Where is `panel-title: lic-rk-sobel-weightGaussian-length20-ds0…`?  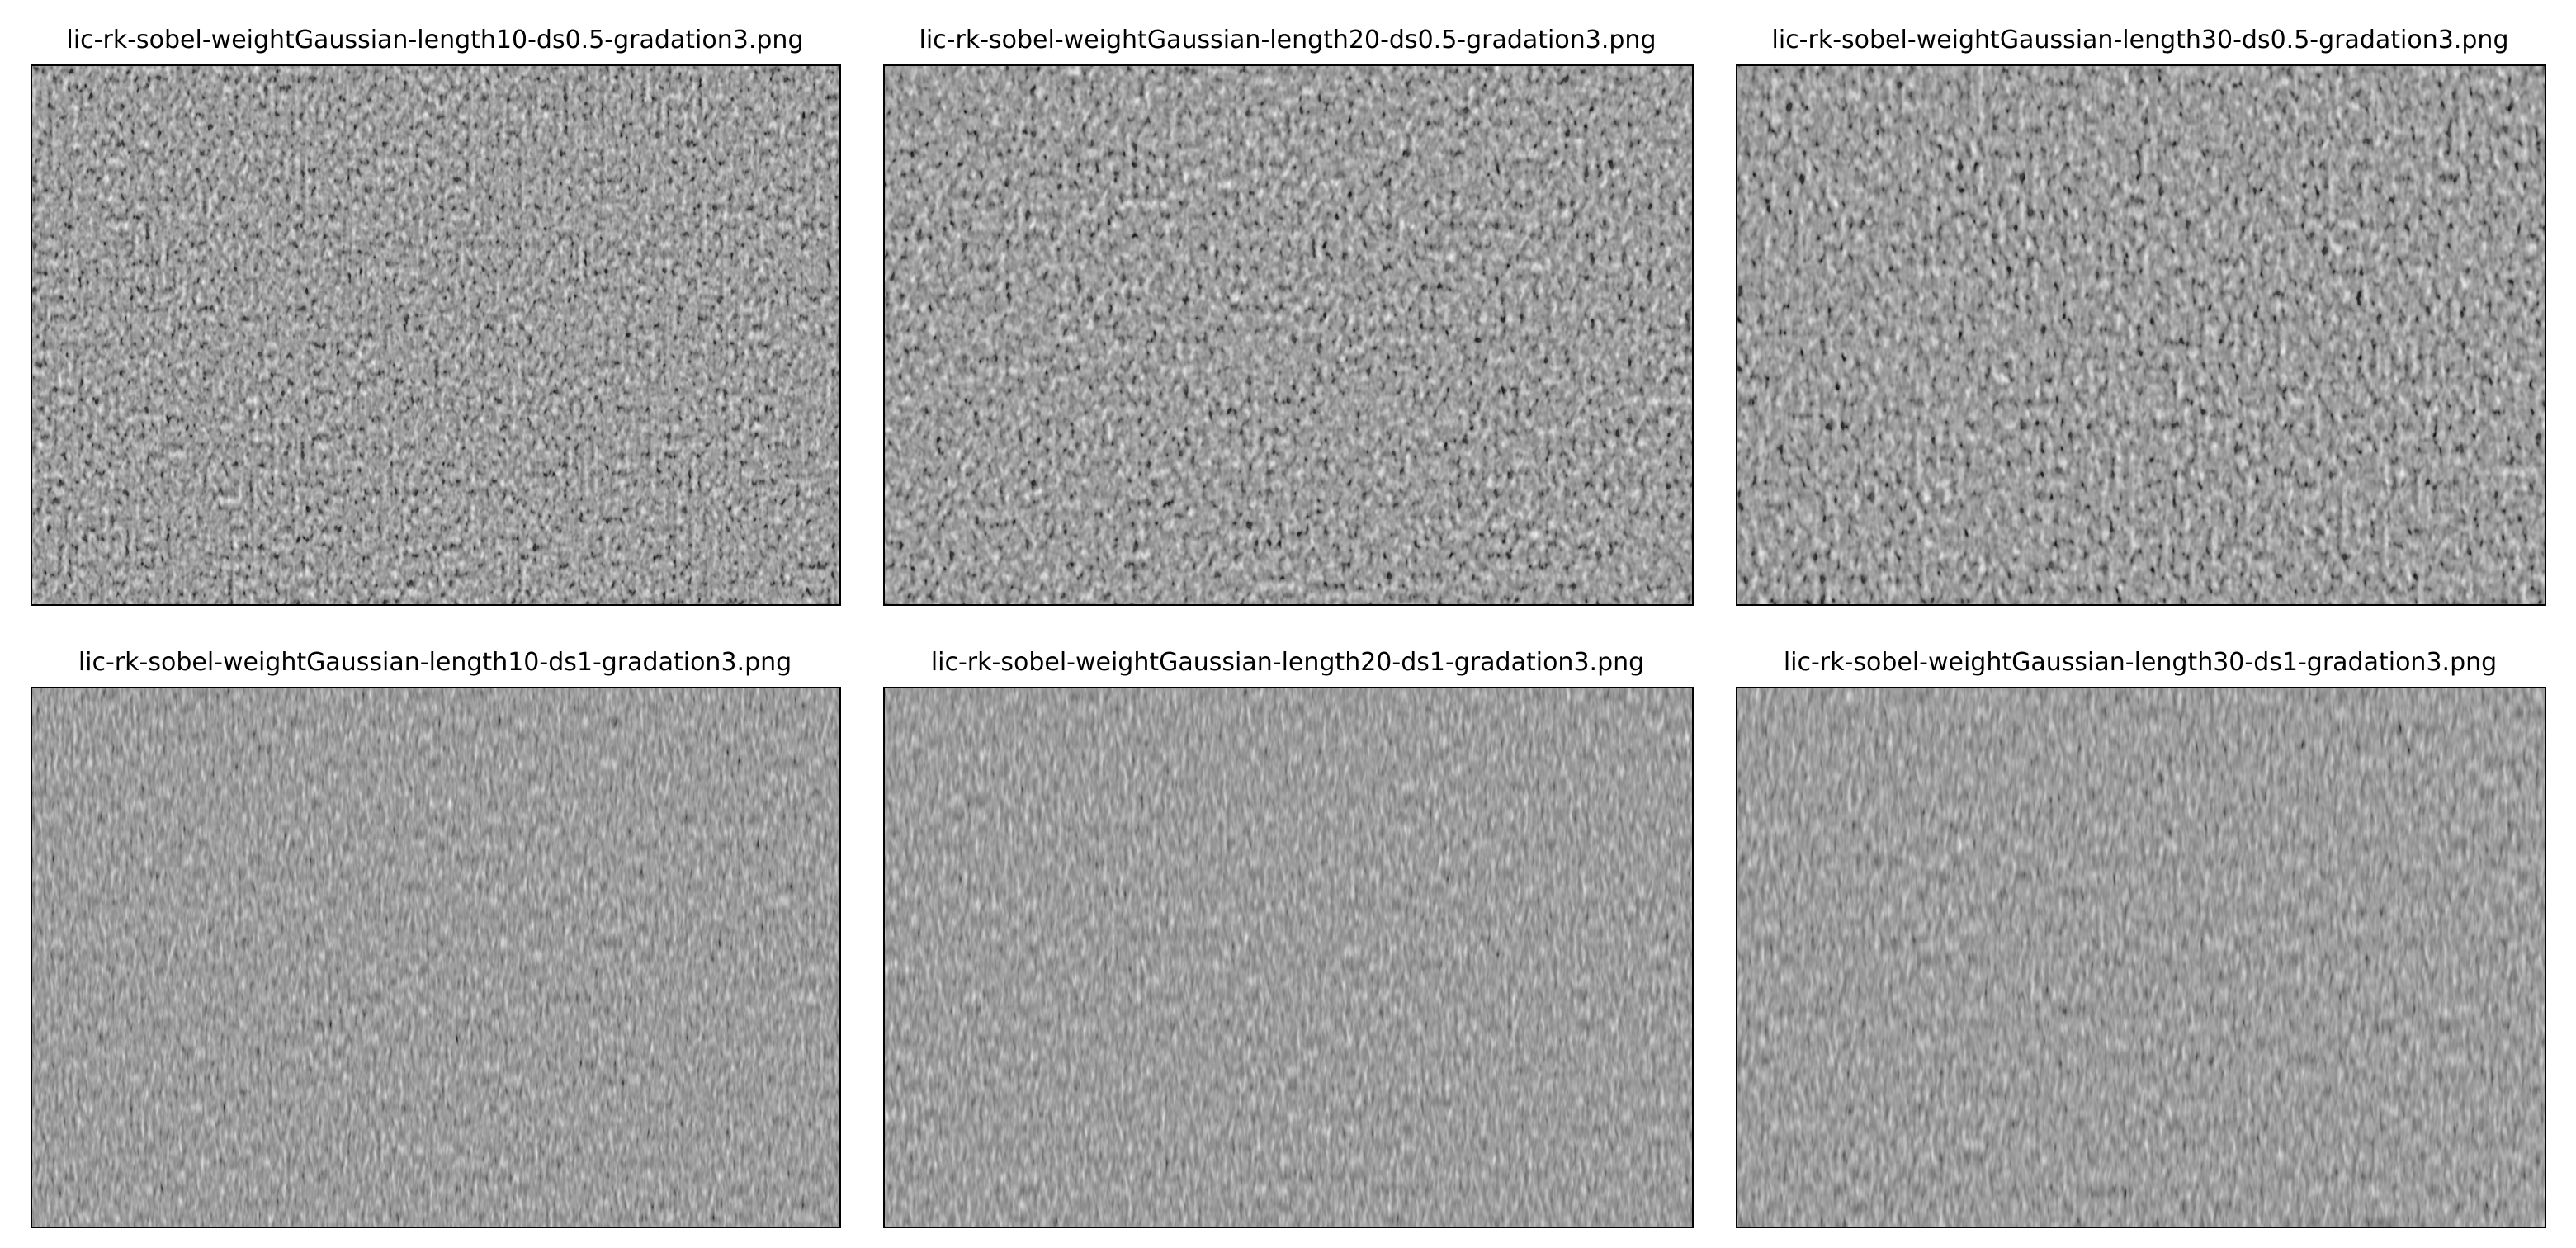 panel-title: lic-rk-sobel-weightGaussian-length20-ds0… is located at coordinates (1288, 40).